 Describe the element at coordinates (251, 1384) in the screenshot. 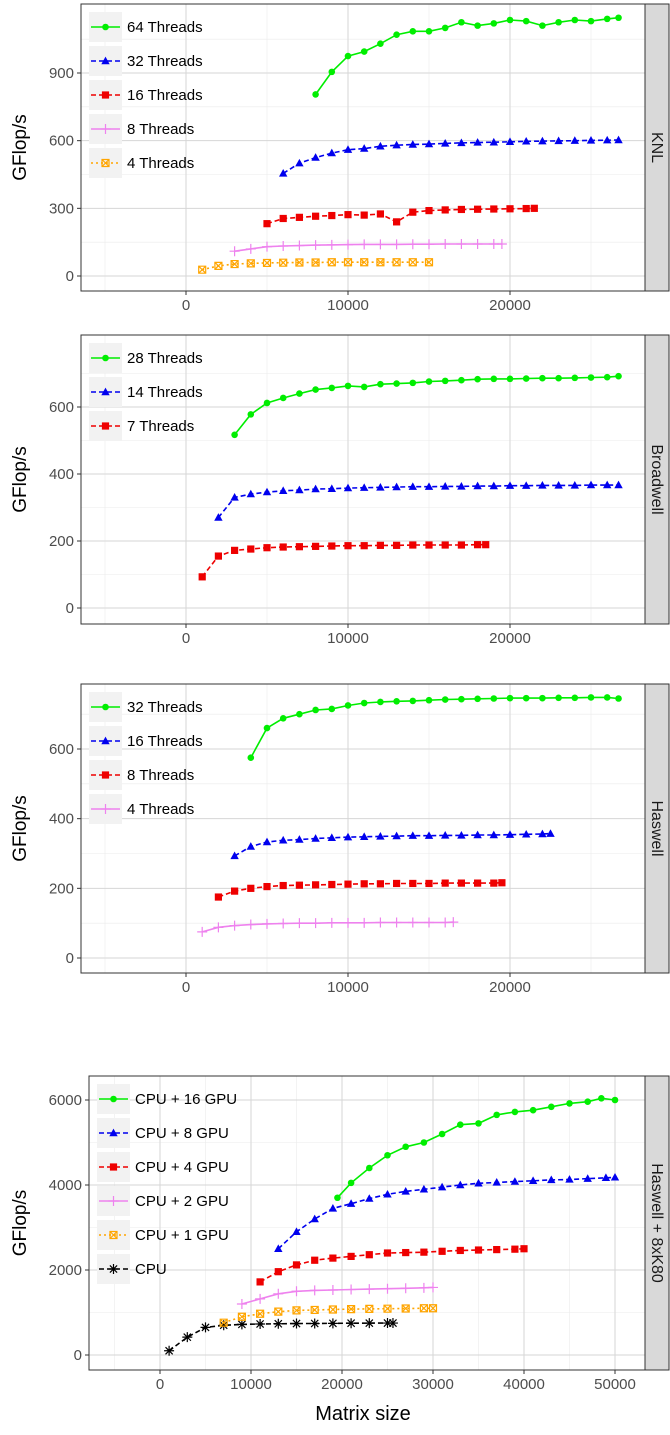

I see `x-tick-label: 10000` at that location.